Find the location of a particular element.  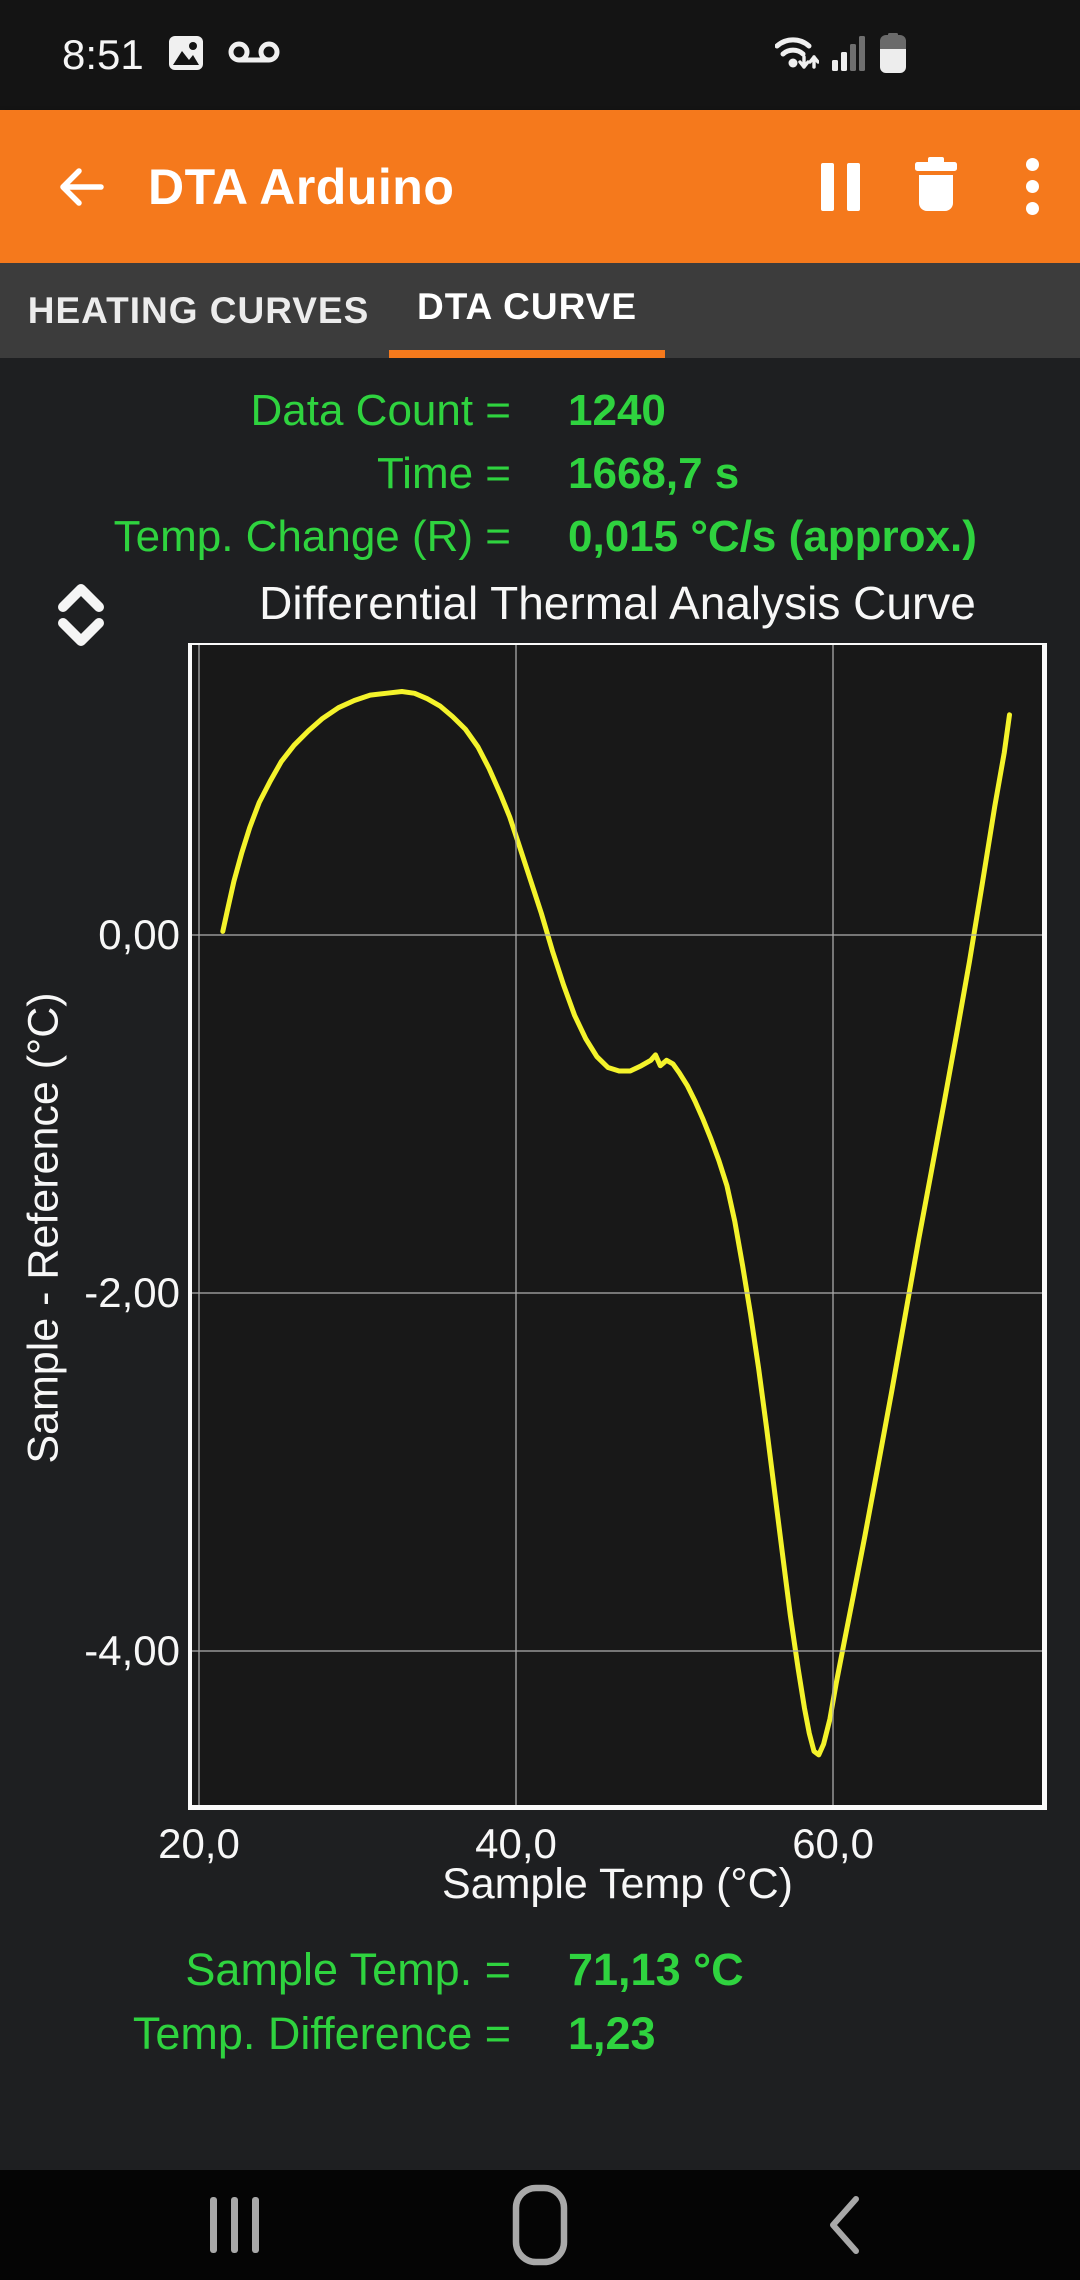

data-count-value: 1240 is located at coordinates (617, 410).